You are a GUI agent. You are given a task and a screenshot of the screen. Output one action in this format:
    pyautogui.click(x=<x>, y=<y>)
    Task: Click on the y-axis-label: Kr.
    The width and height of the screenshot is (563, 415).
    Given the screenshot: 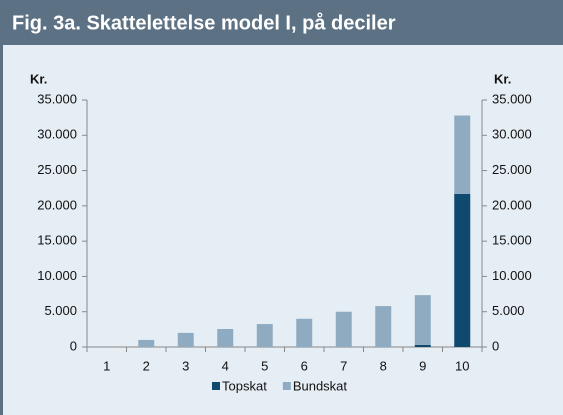 What is the action you would take?
    pyautogui.click(x=38, y=78)
    